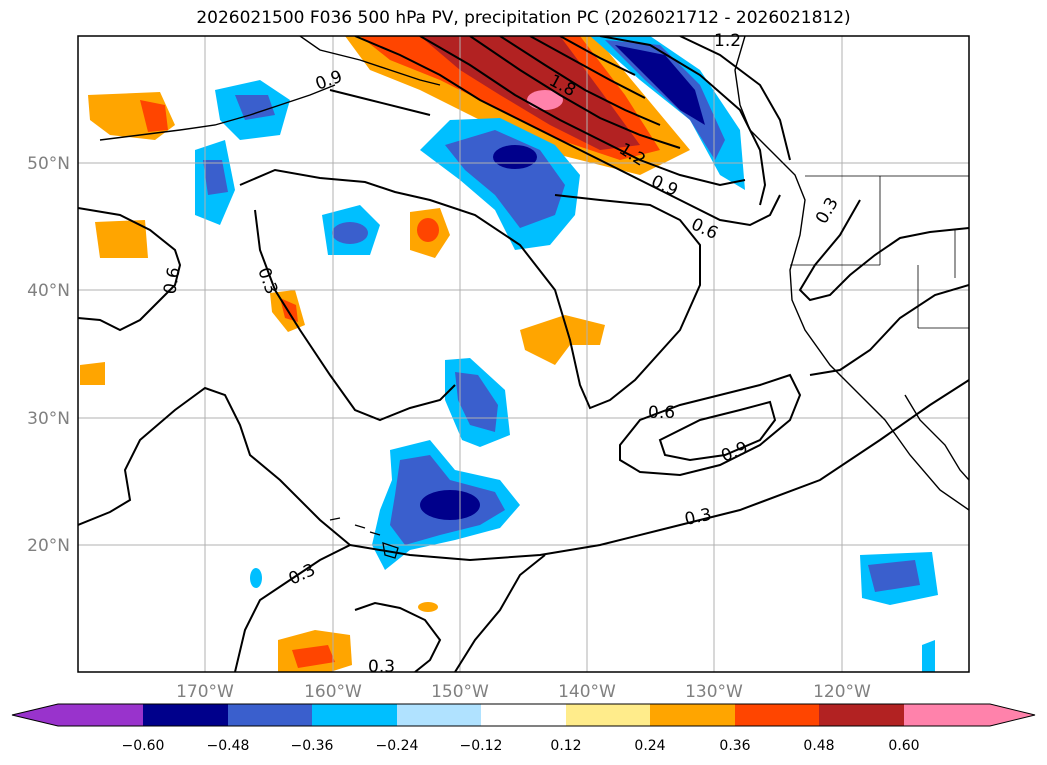  I want to click on precip-negative-nw-core, so click(255, 107).